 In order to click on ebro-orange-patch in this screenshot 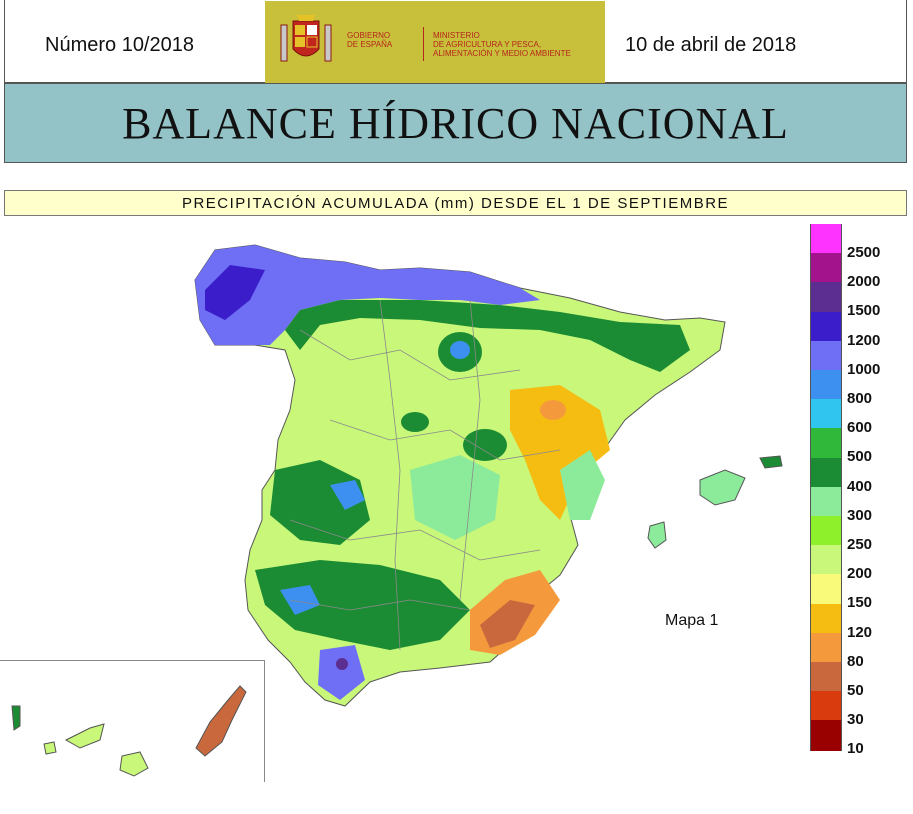, I will do `click(553, 410)`.